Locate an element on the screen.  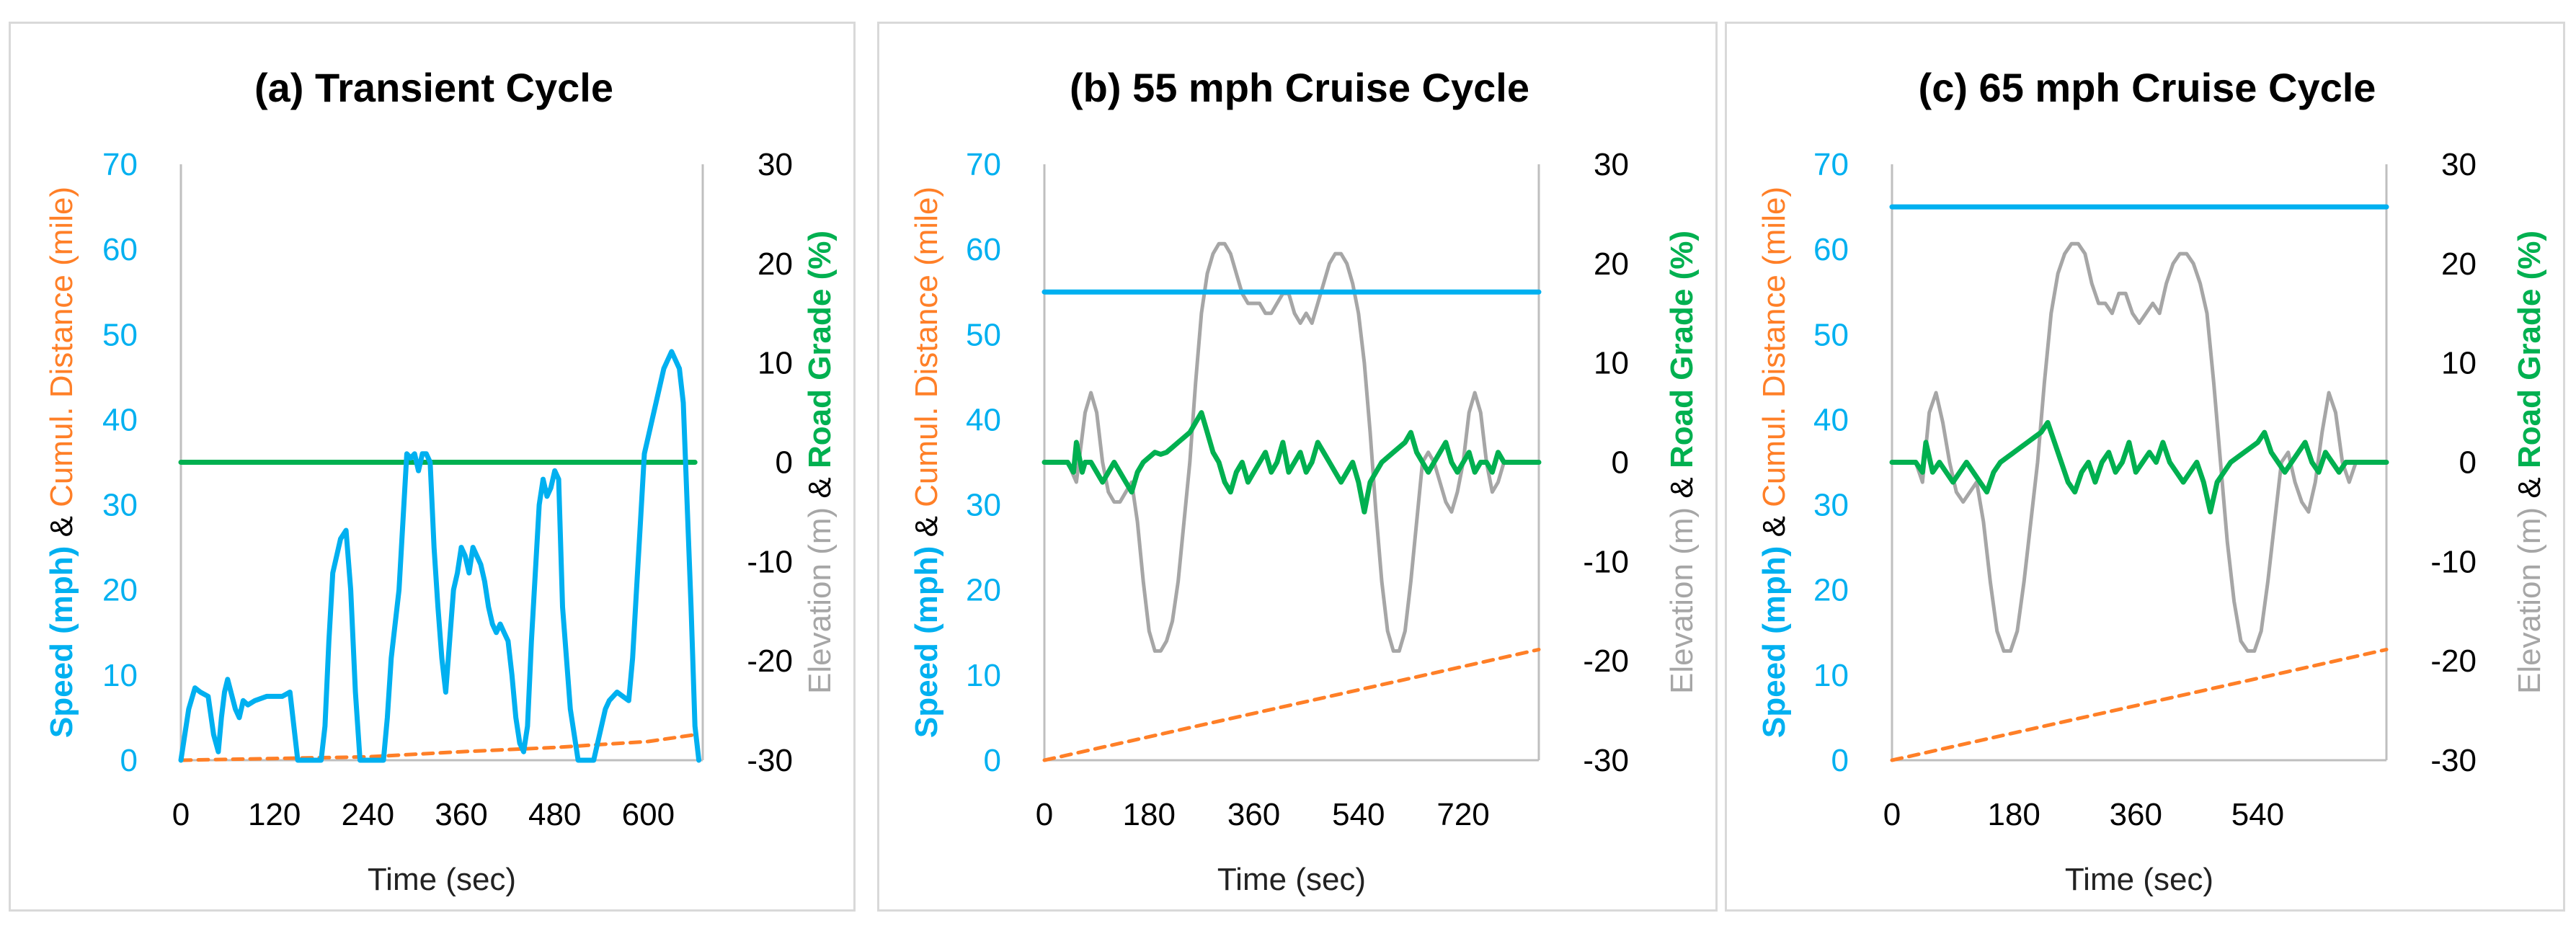
x-tick-label: 240 is located at coordinates (368, 814).